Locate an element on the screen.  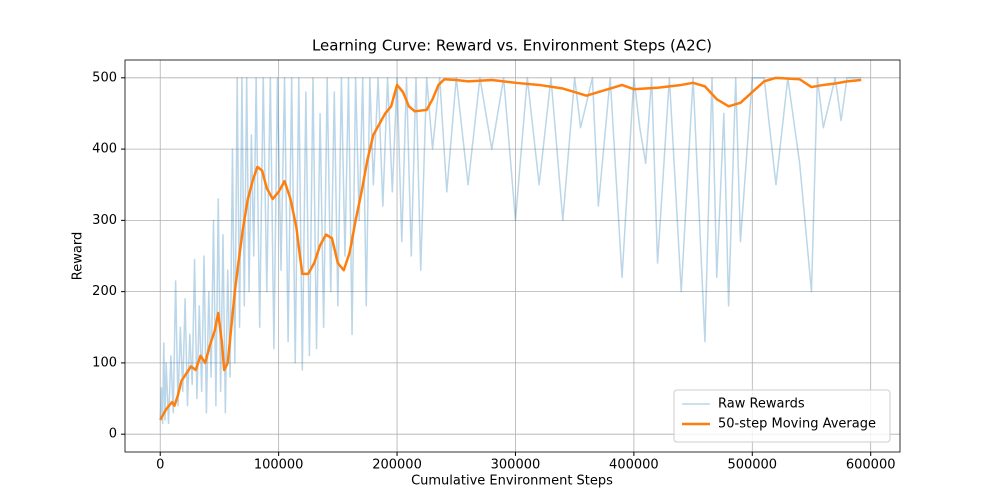
y-tick-label: 0 is located at coordinates (113, 434).